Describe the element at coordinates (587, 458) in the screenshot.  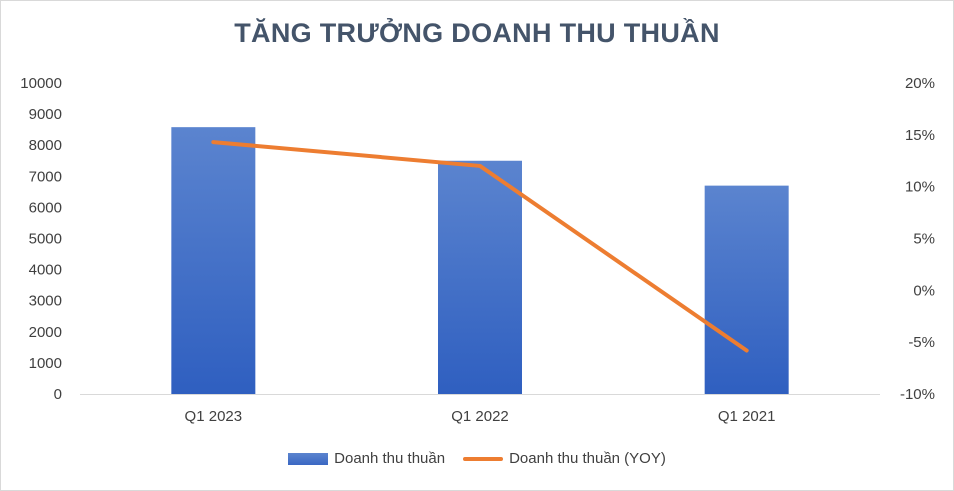
I see `legend-label-line: Doanh thu thuần (YOY)` at that location.